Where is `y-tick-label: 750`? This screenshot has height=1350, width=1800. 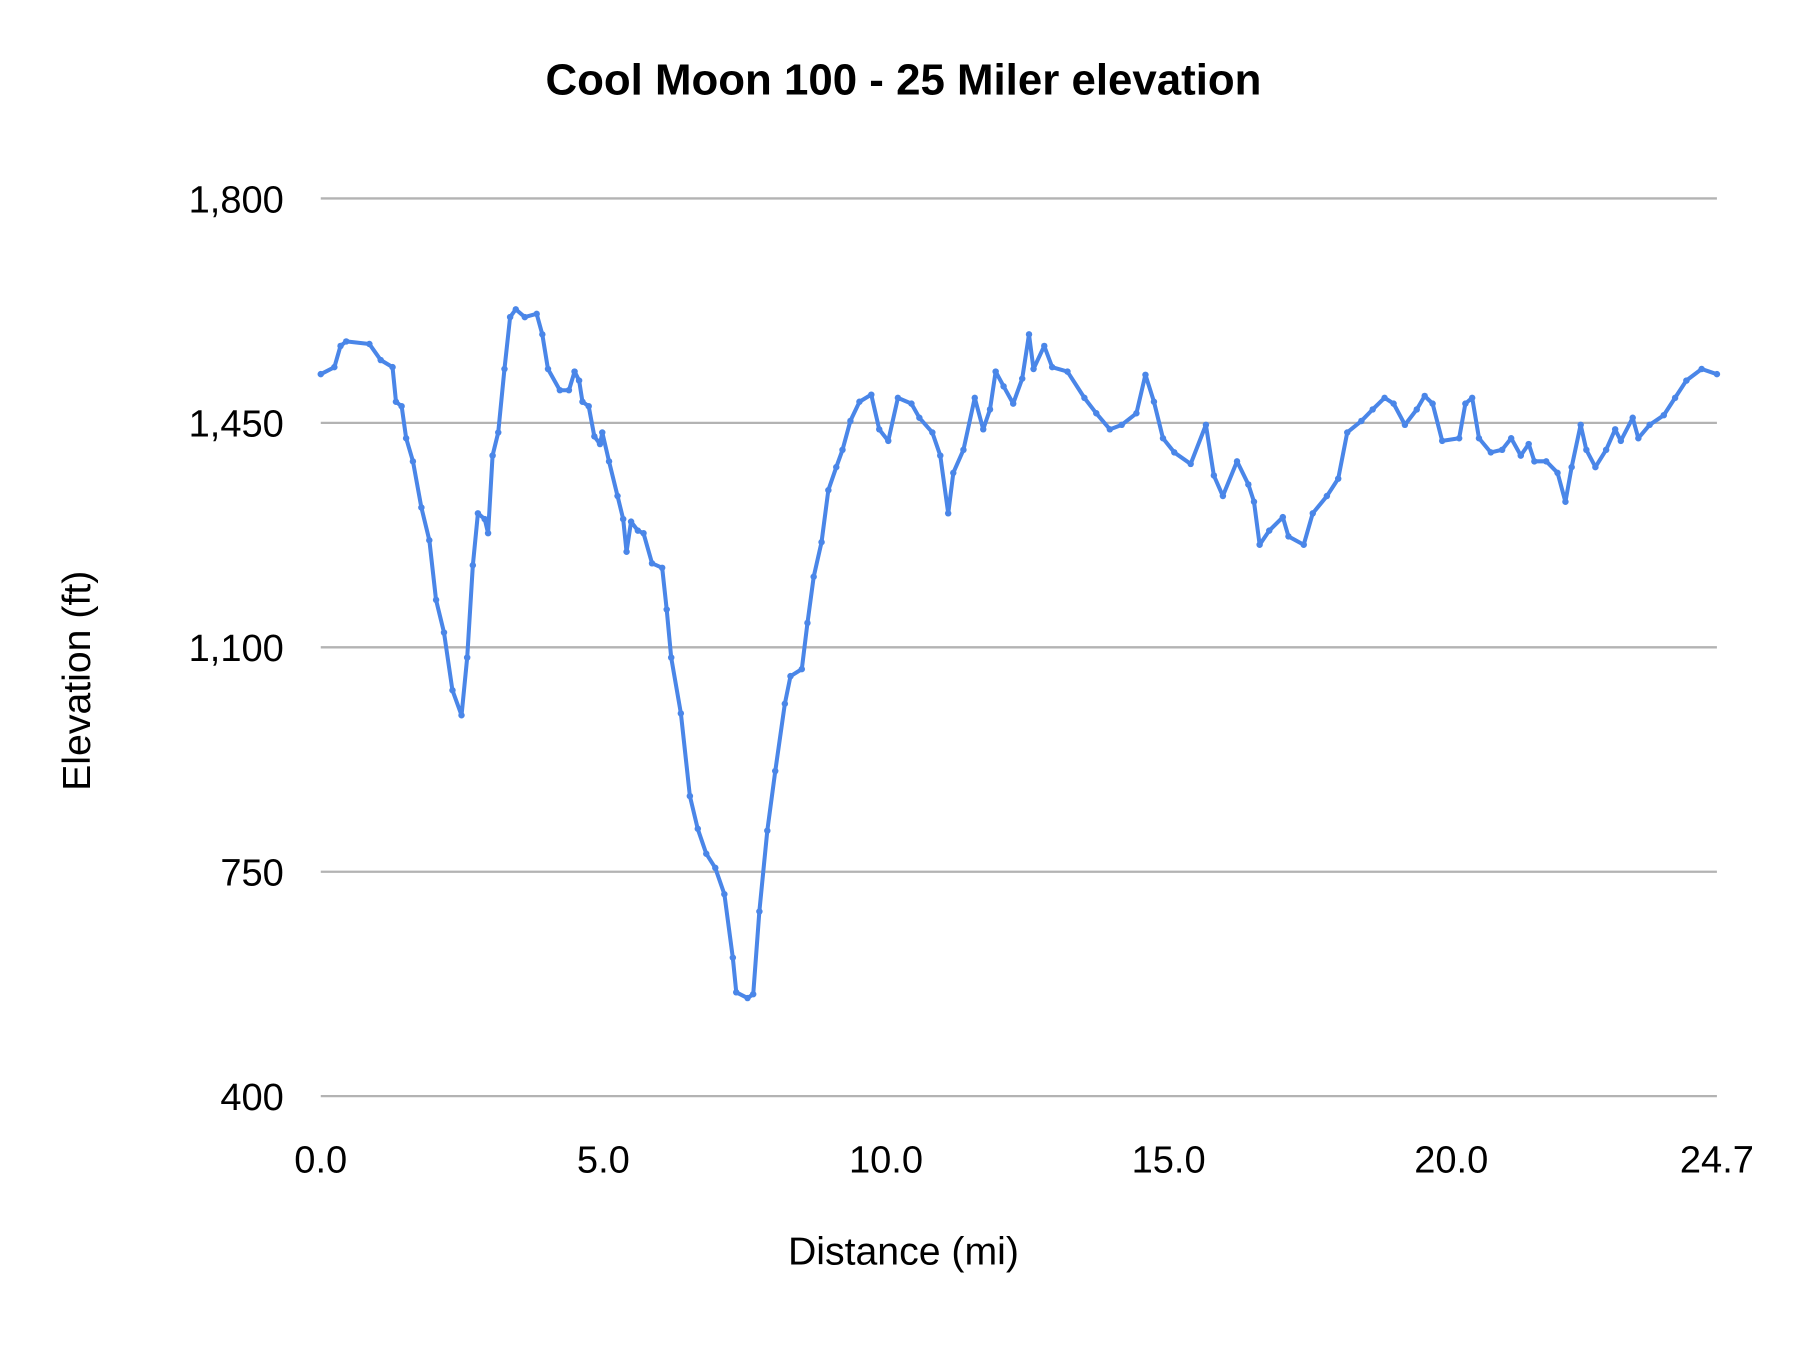 y-tick-label: 750 is located at coordinates (252, 874).